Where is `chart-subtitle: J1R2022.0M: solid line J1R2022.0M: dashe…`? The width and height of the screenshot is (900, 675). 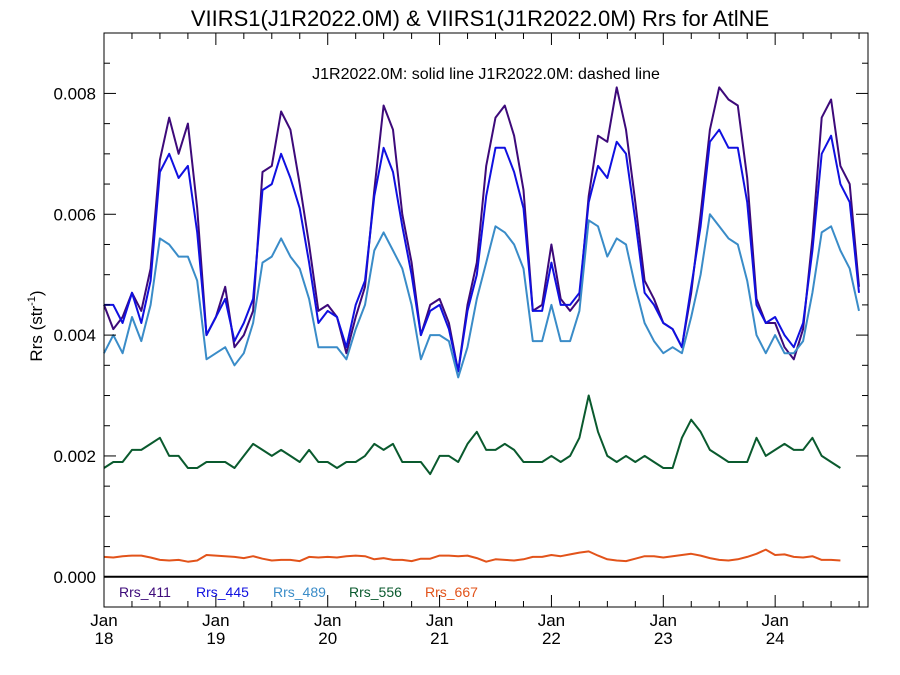
chart-subtitle: J1R2022.0M: solid line J1R2022.0M: dashe… is located at coordinates (486, 74).